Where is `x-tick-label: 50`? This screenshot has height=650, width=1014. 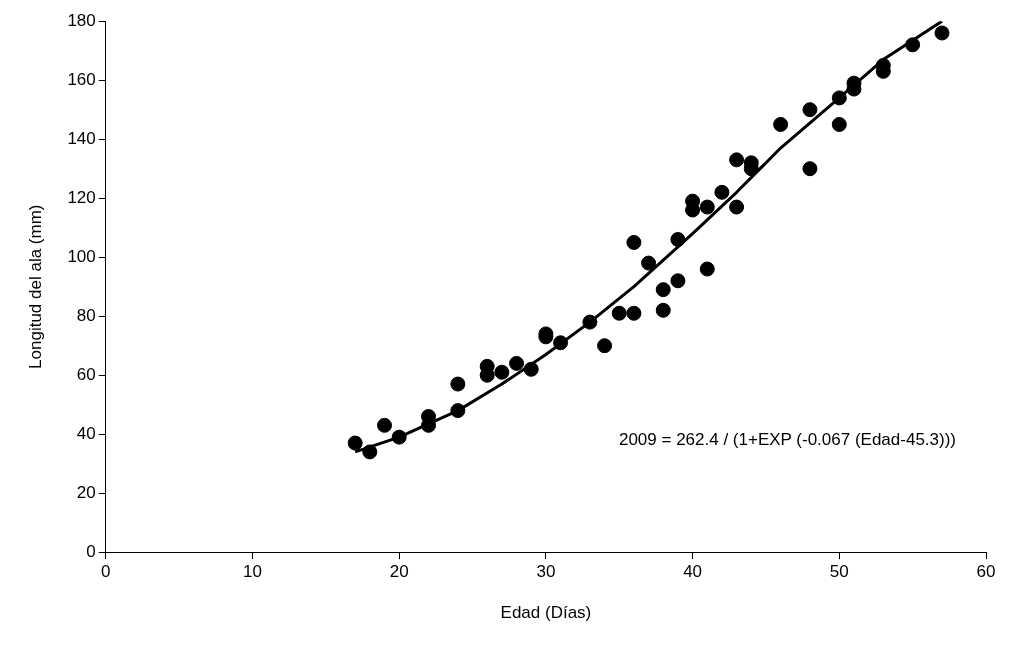 x-tick-label: 50 is located at coordinates (839, 572).